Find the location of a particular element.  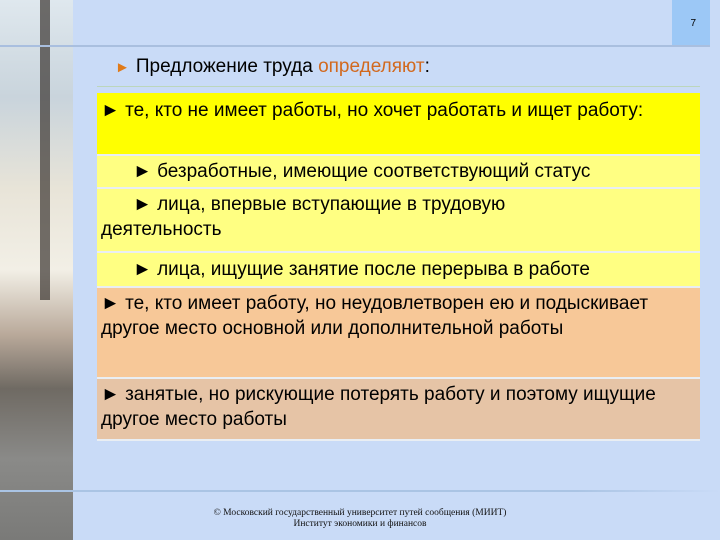

title-main: Предложение труда is located at coordinates (227, 66).